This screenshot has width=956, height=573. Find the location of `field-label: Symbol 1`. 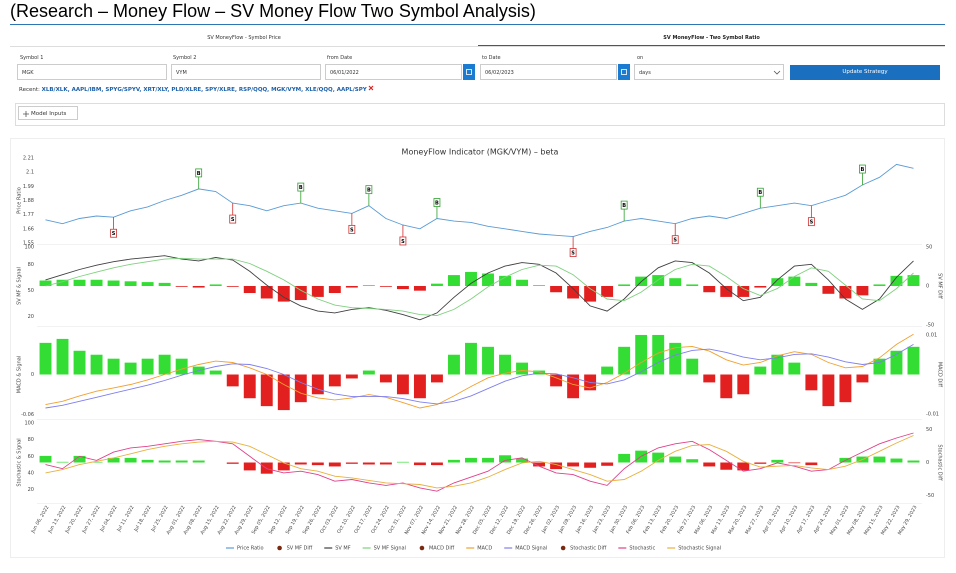

field-label: Symbol 1 is located at coordinates (32, 58).